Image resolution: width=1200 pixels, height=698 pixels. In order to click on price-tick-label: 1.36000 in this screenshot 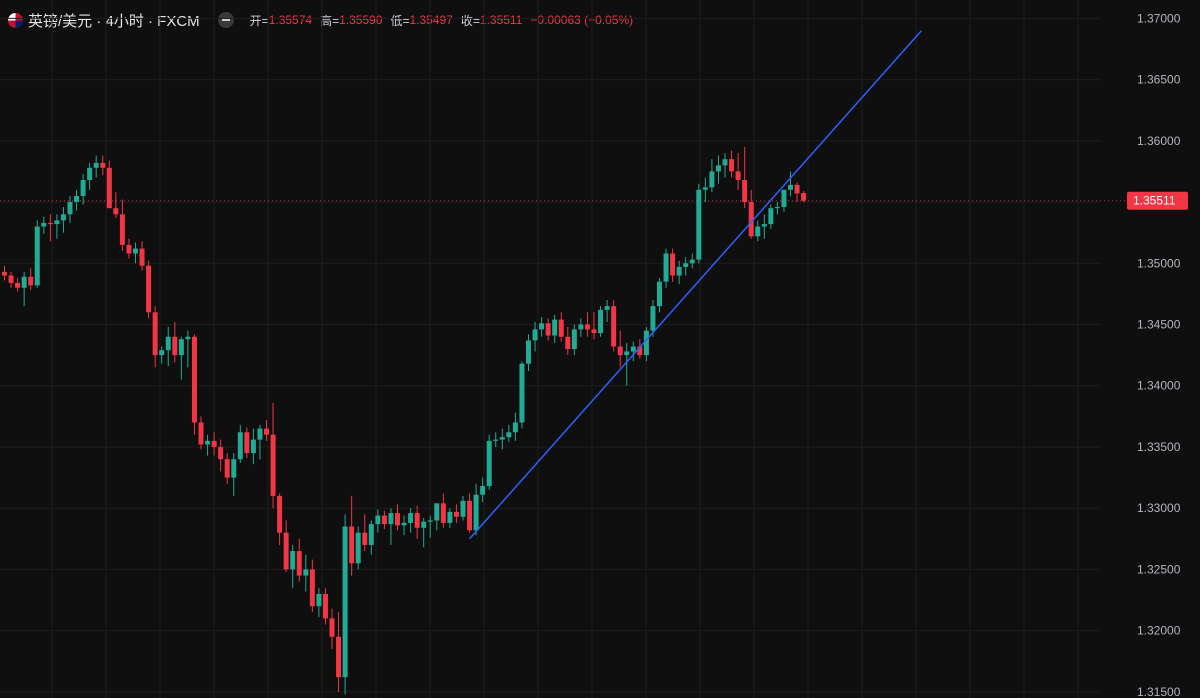, I will do `click(1159, 141)`.